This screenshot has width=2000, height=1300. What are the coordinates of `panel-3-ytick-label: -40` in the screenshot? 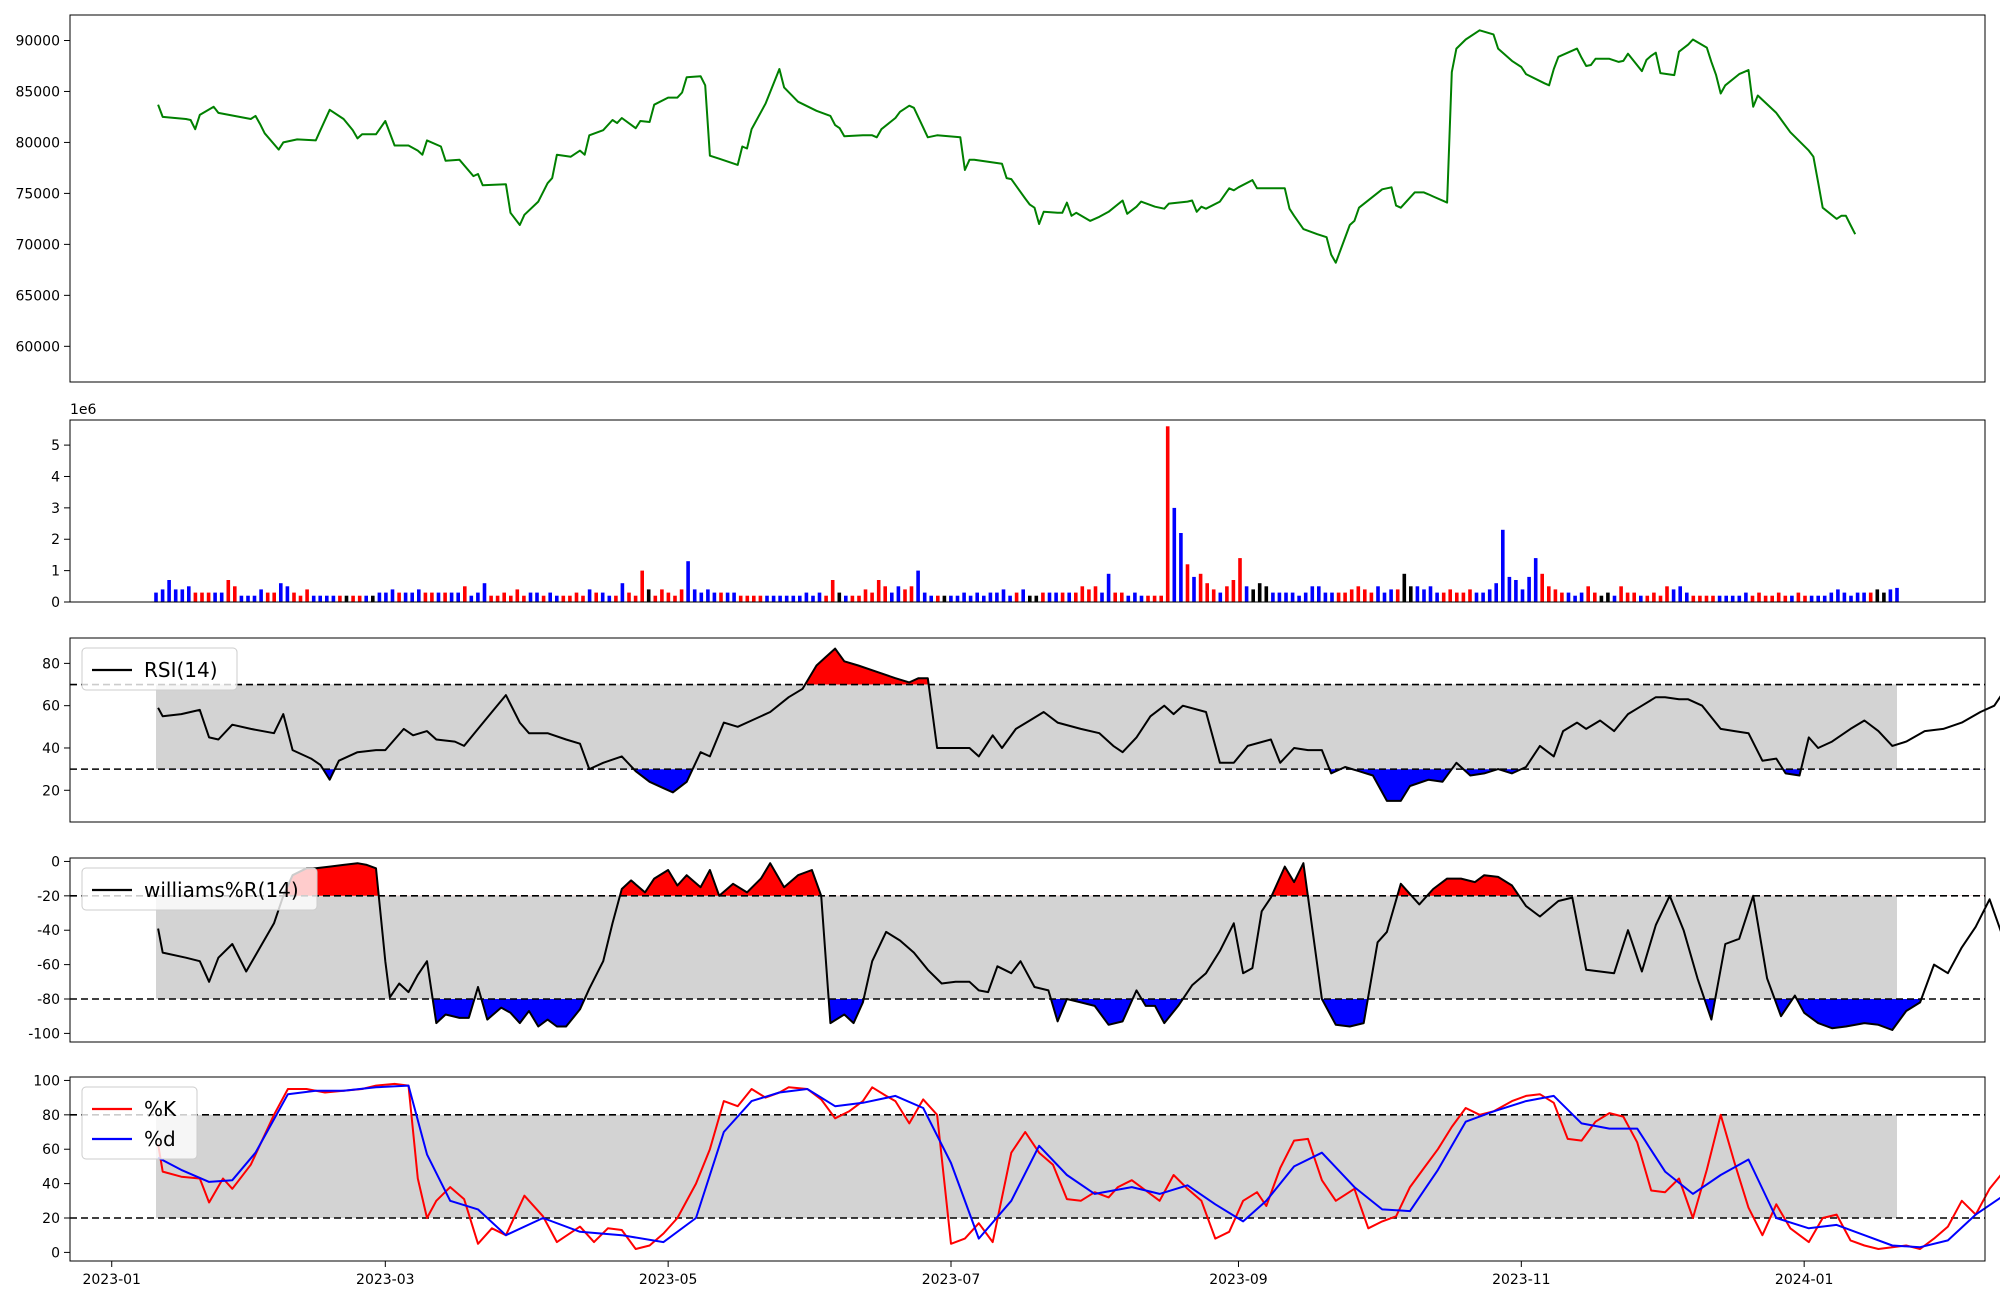 It's located at (48, 931).